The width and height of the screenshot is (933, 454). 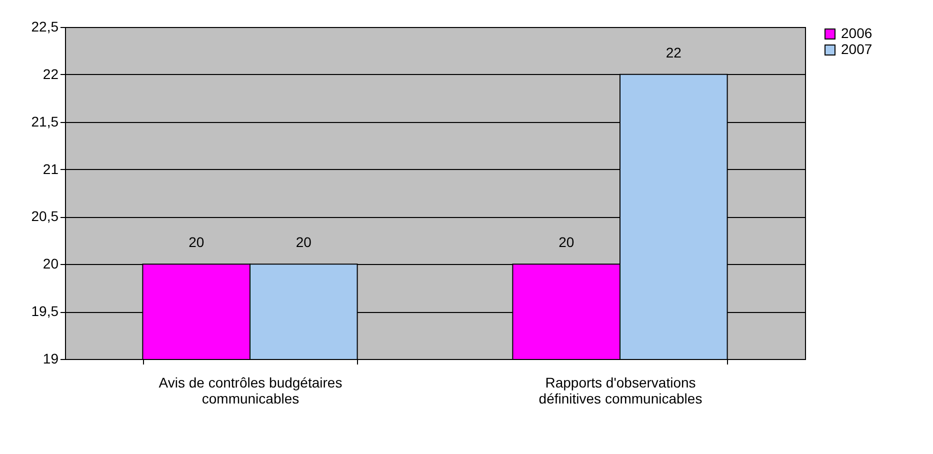 What do you see at coordinates (45, 216) in the screenshot?
I see `y-tick-label: 20,5` at bounding box center [45, 216].